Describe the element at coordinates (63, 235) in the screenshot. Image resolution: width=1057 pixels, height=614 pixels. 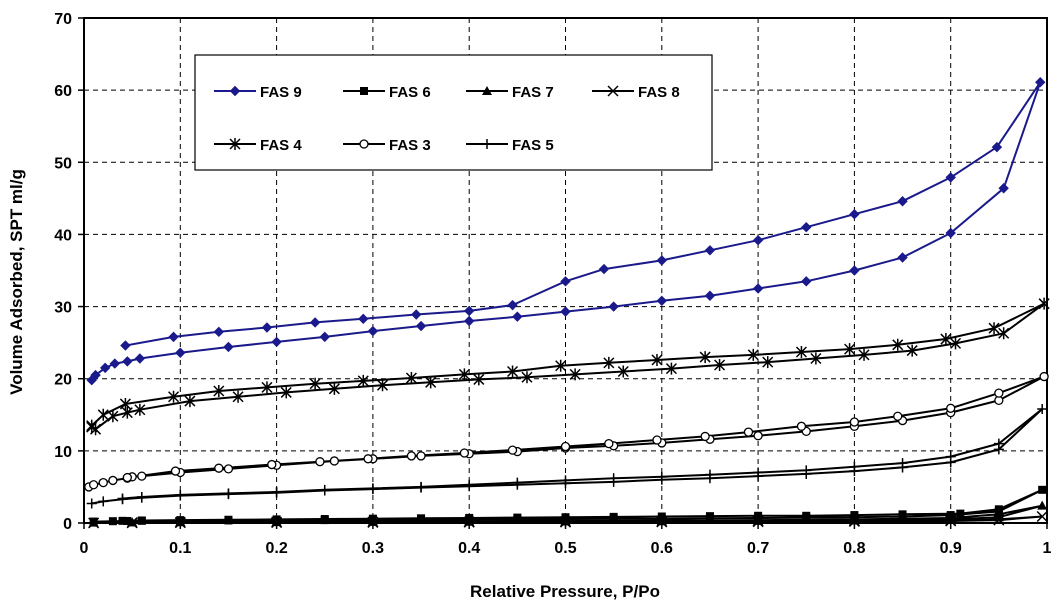
I see `y-tick-label: 40` at that location.